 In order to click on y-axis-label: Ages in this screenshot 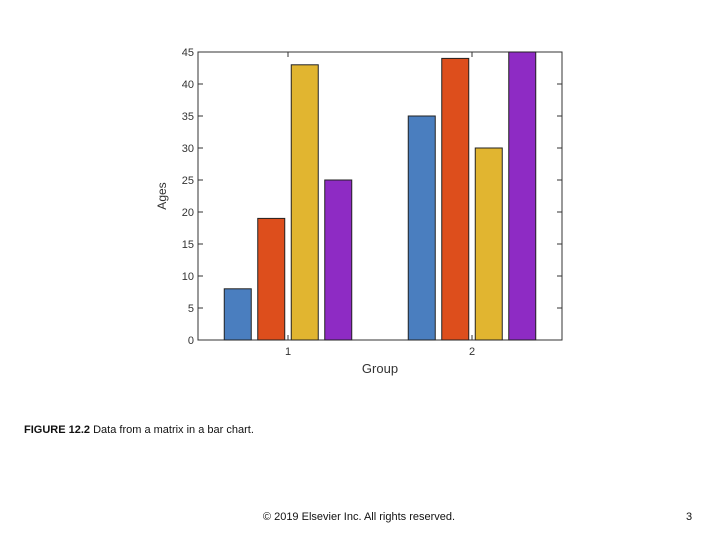, I will do `click(162, 195)`.